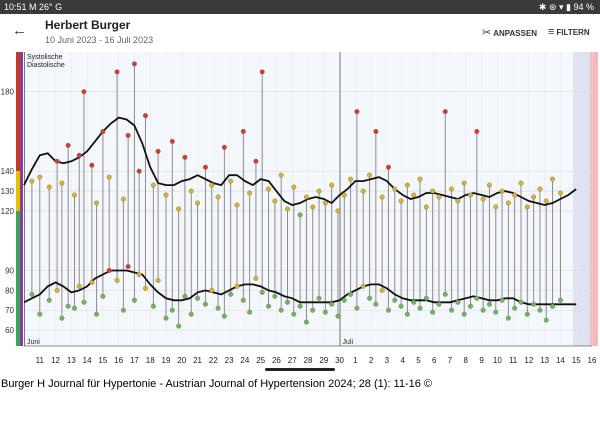 This screenshot has width=600, height=436. Describe the element at coordinates (9, 310) in the screenshot. I see `y-tick-label: 70` at that location.